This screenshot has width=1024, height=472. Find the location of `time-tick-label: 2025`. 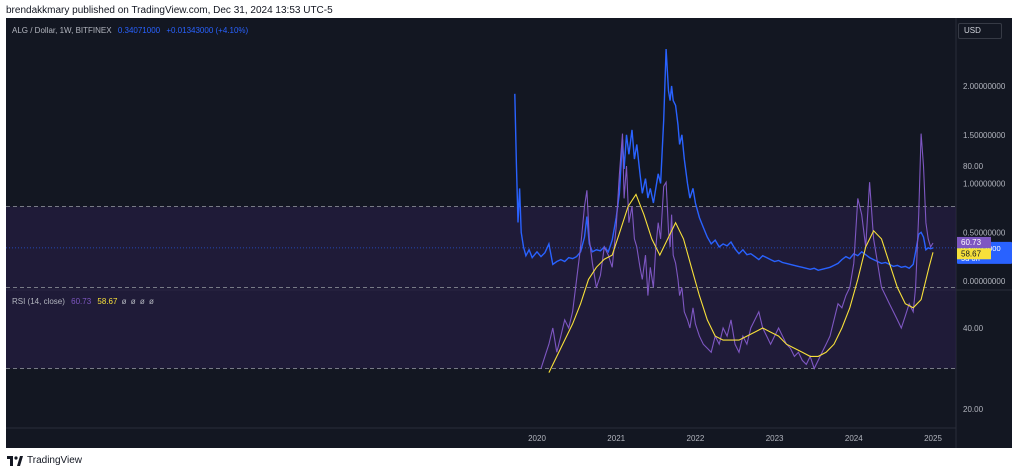

time-tick-label: 2025 is located at coordinates (933, 438).